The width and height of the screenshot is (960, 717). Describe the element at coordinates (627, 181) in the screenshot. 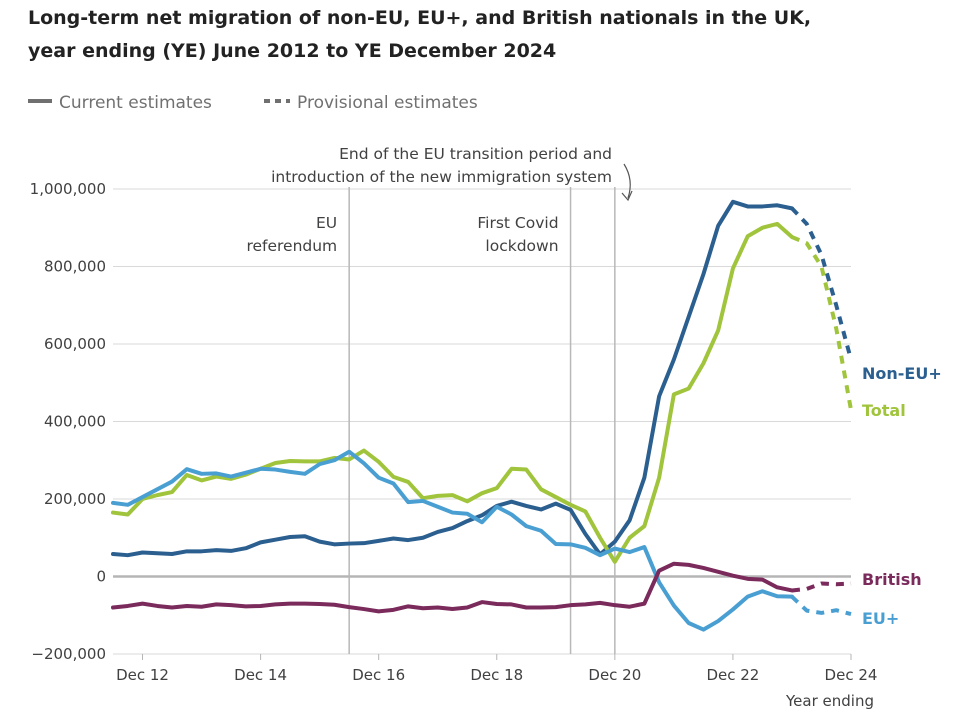

I see `annotation-arrow` at that location.